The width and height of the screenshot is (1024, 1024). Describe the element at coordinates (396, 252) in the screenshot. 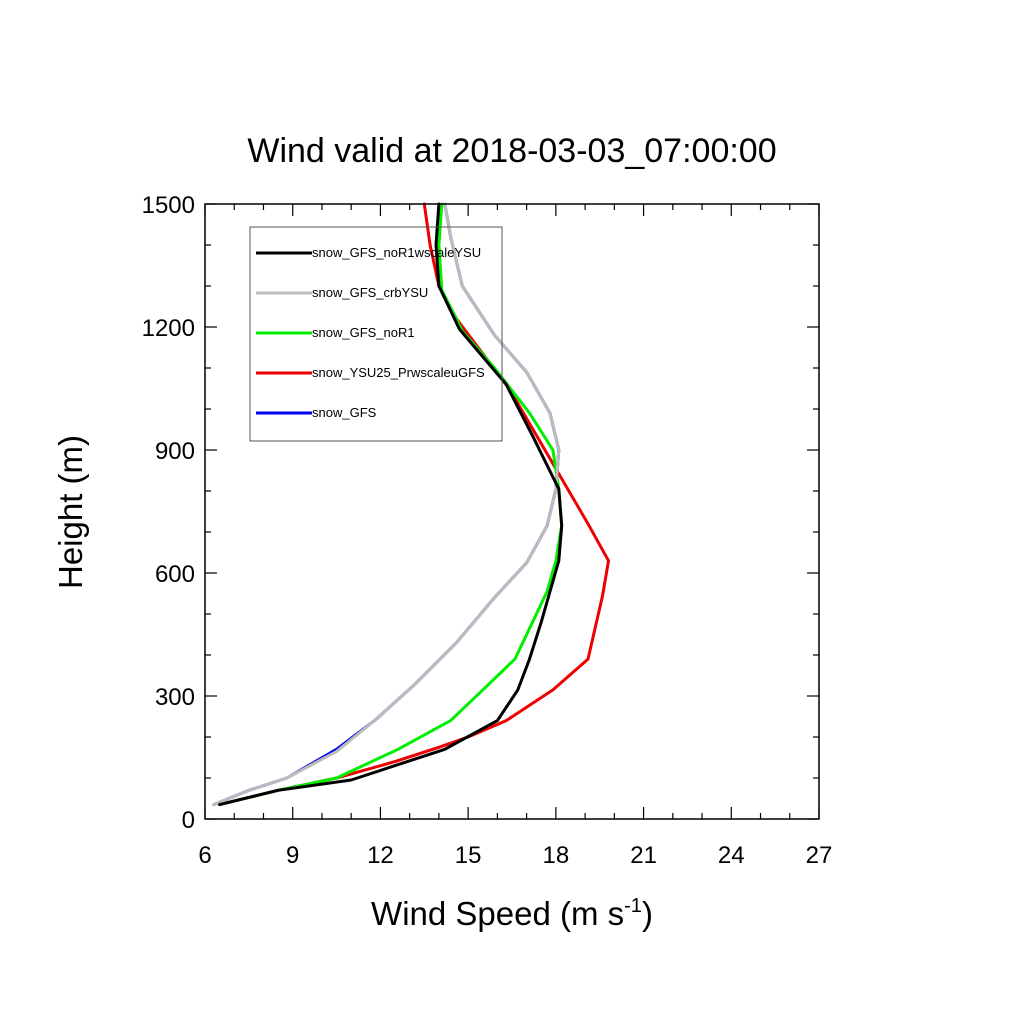

I see `legend-label-0: snow_GFS_noR1wscaleYSU` at that location.